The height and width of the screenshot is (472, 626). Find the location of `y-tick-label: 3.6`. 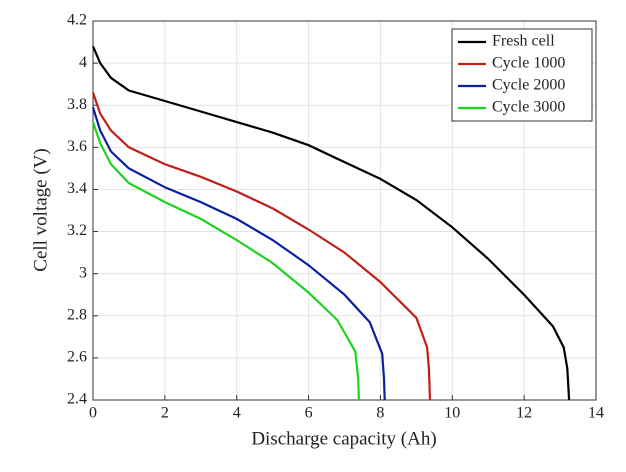

y-tick-label: 3.6 is located at coordinates (77, 146).